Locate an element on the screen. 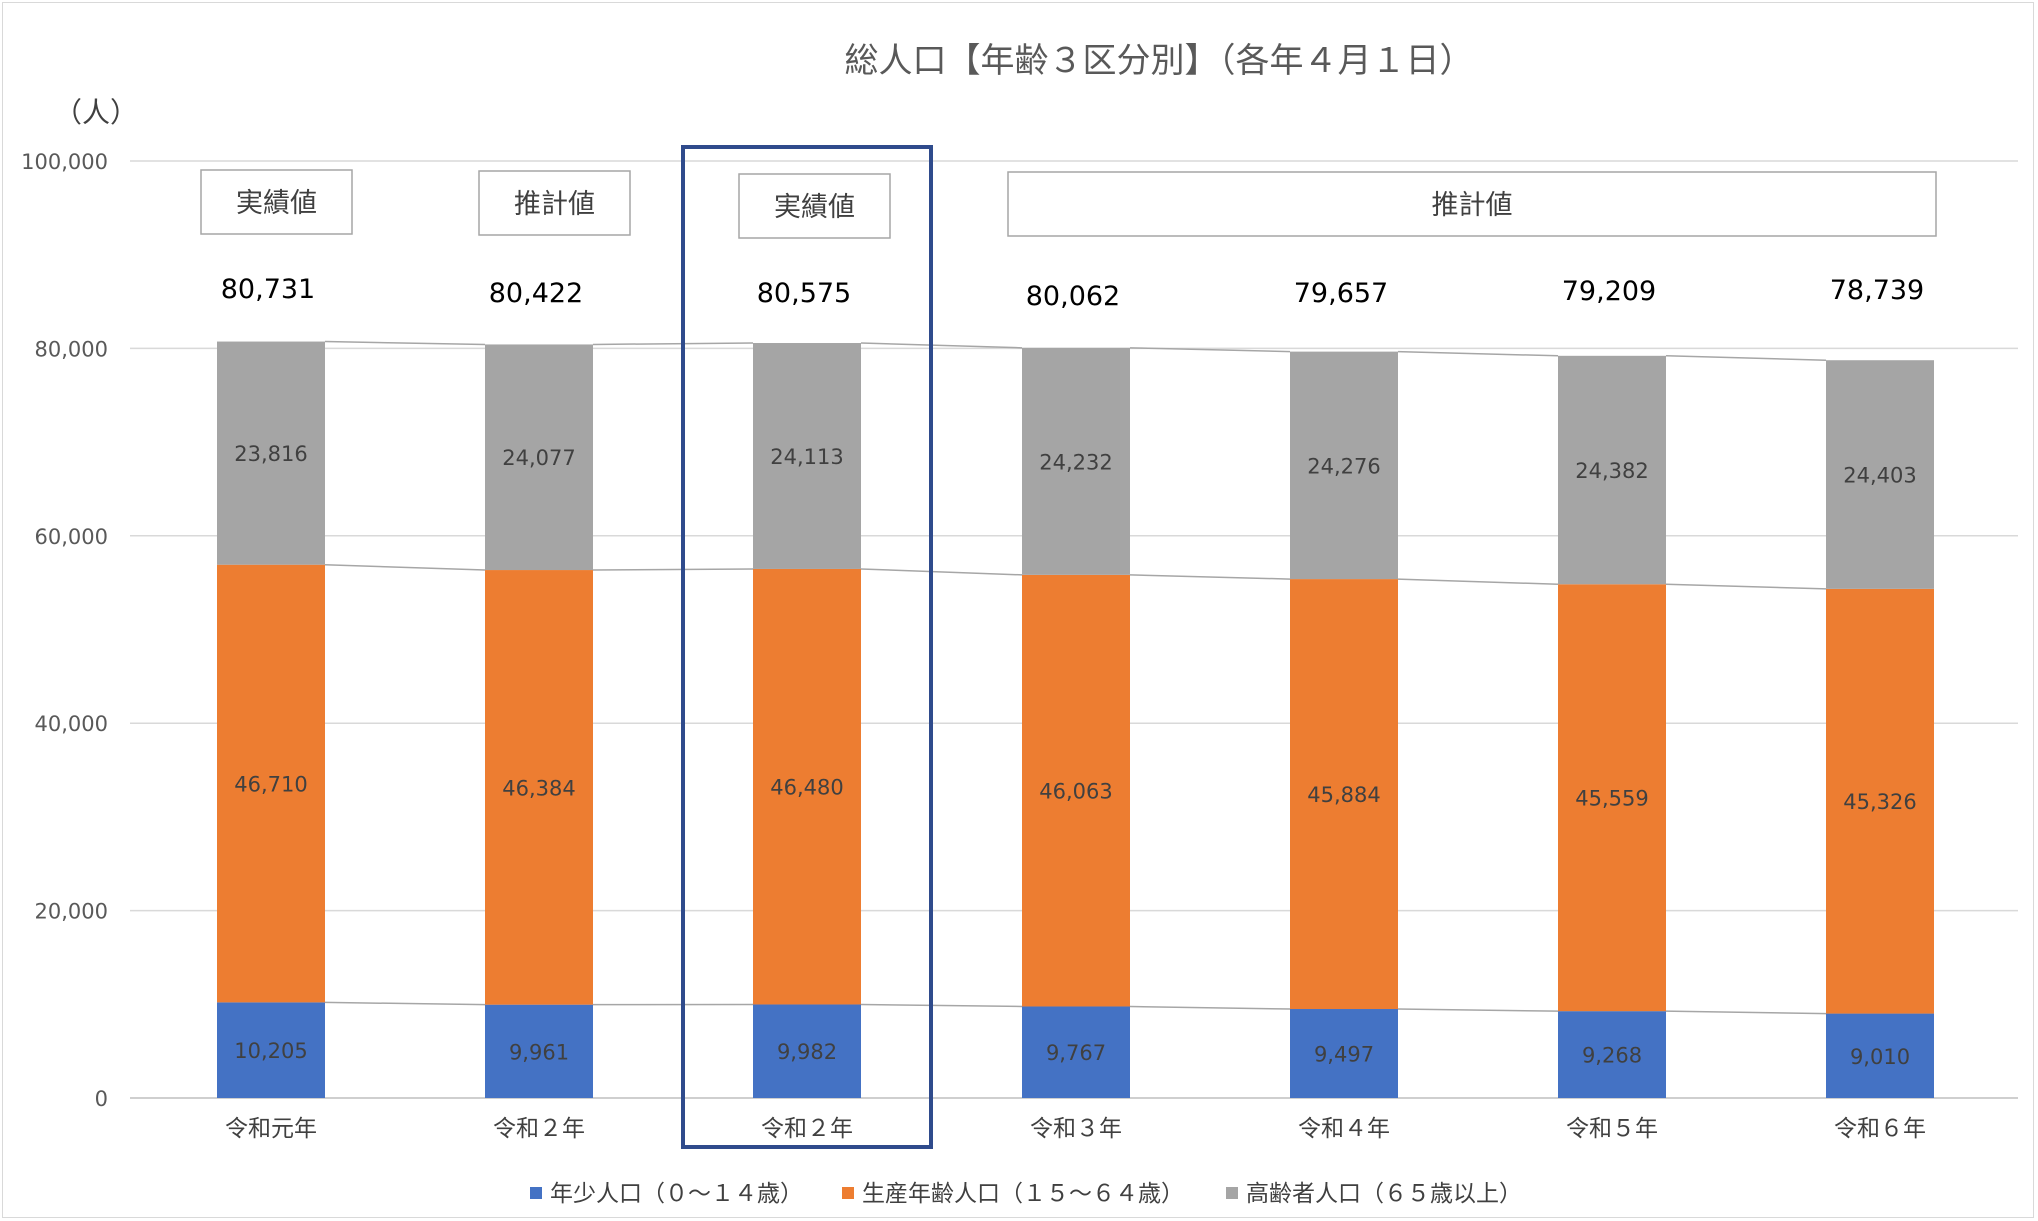 The height and width of the screenshot is (1221, 2038). y-axis-ticks: 0 20,000 40,000 60,000 80,000 100,000 is located at coordinates (64, 630).